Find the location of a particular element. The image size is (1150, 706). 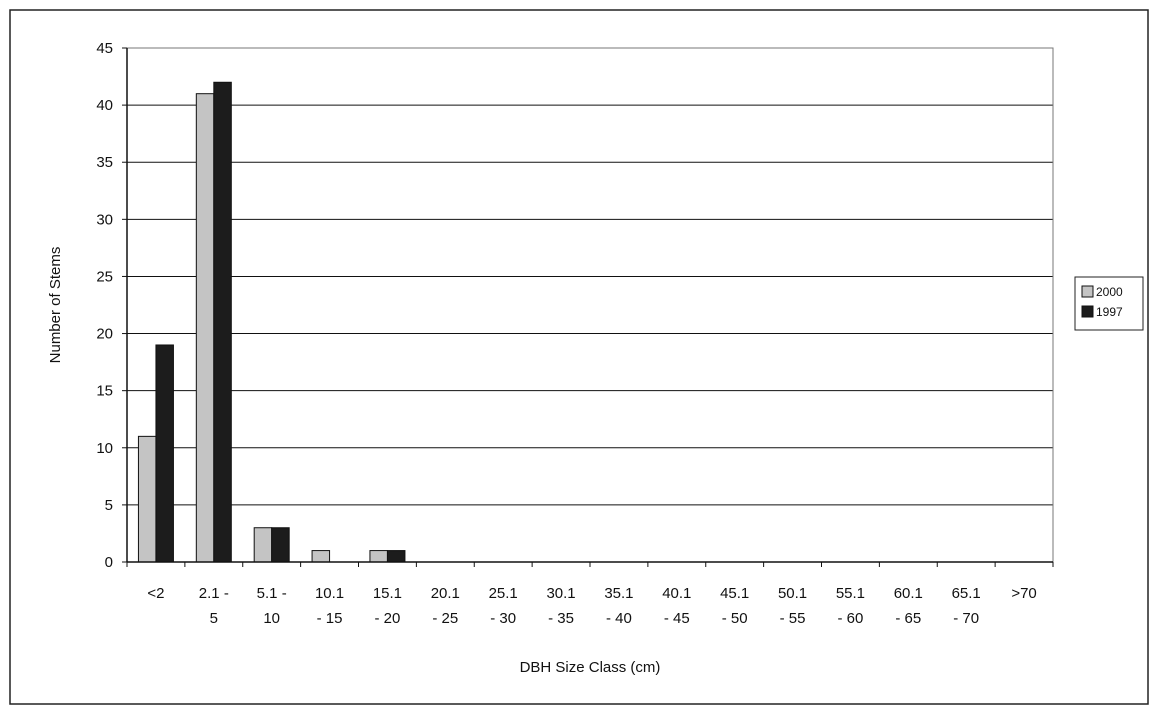

x-tick-label: 25.1 is located at coordinates (503, 593).